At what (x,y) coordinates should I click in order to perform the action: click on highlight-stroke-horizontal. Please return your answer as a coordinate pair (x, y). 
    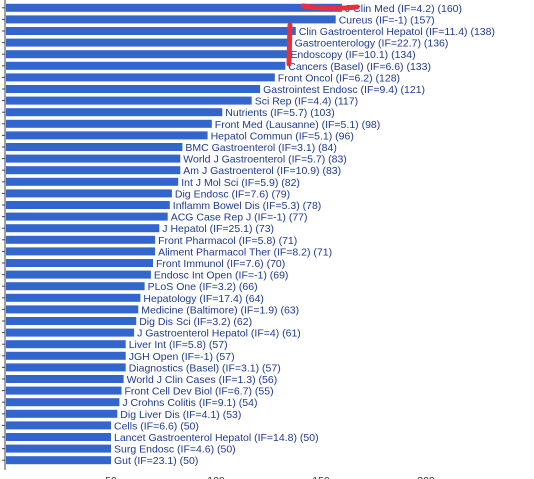
    Looking at the image, I should click on (330, 7).